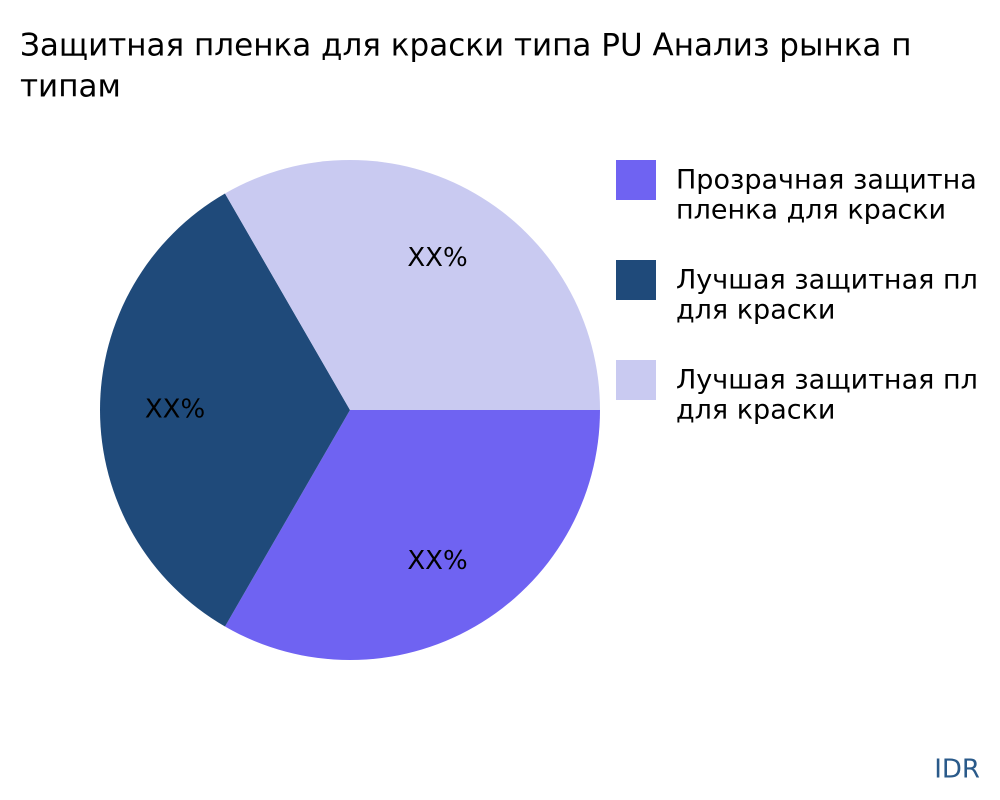 The height and width of the screenshot is (800, 1000). Describe the element at coordinates (70, 87) in the screenshot. I see `chart-title: типам` at that location.